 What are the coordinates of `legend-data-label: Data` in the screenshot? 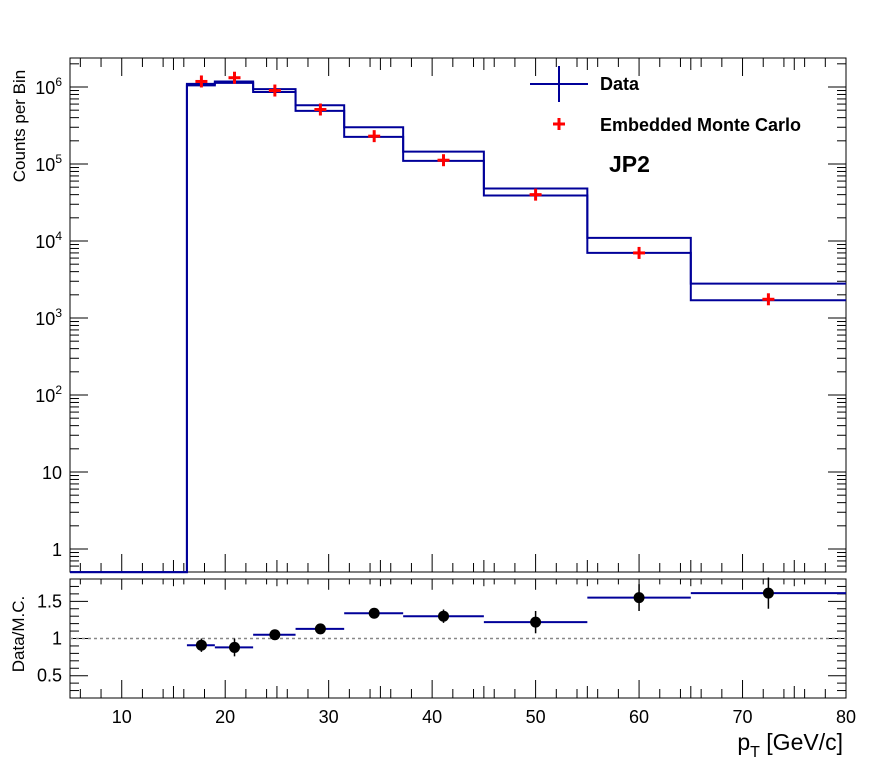 It's located at (620, 84).